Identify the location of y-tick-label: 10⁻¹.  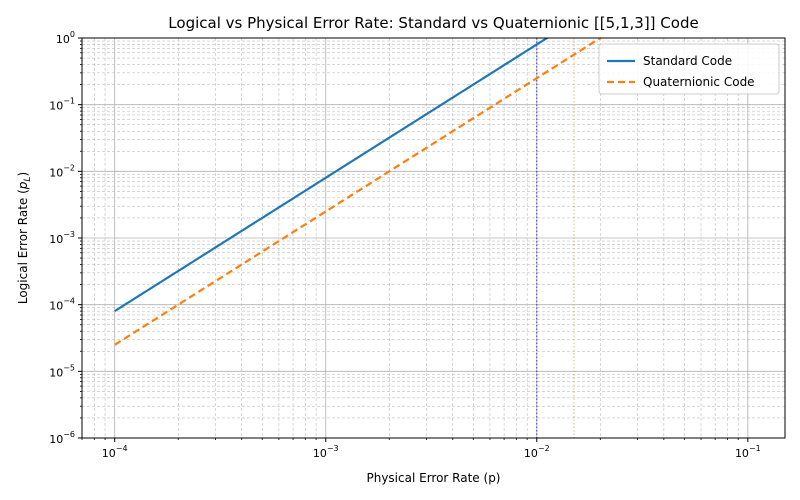
(62, 105).